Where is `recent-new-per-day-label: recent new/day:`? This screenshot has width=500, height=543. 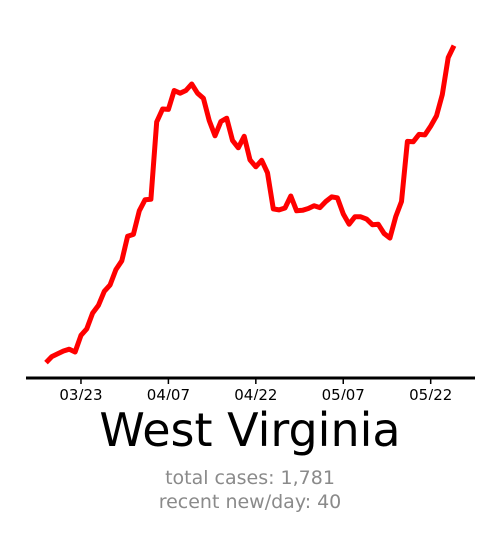 recent-new-per-day-label: recent new/day: is located at coordinates (235, 502).